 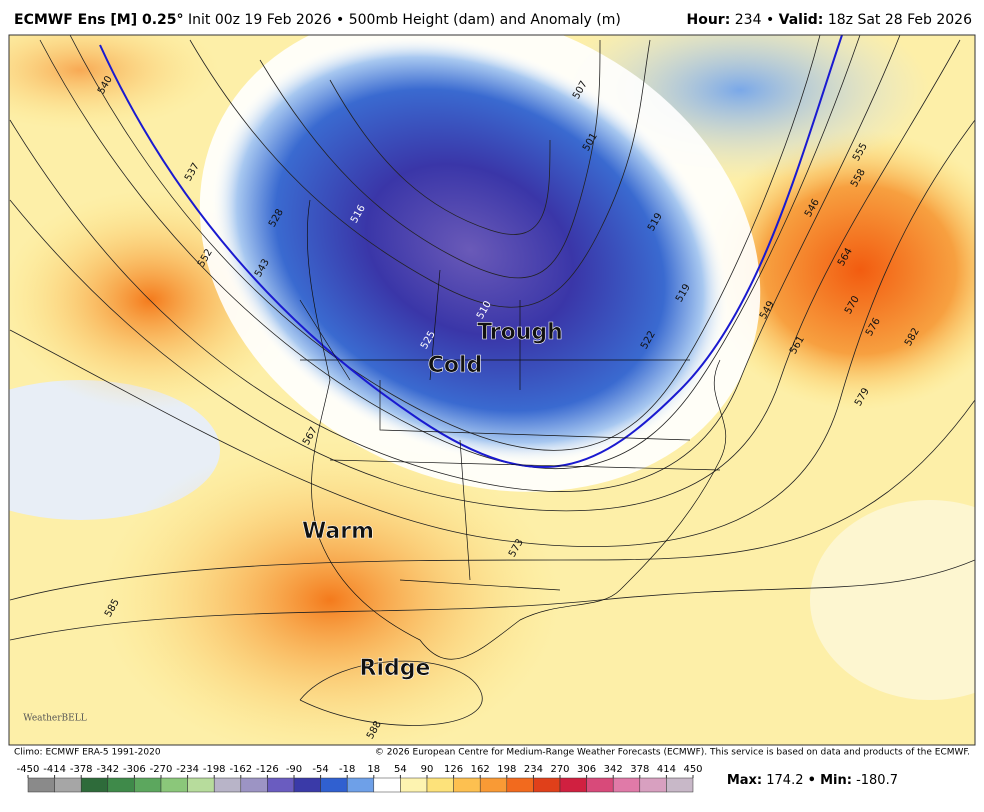 What do you see at coordinates (900, 20) in the screenshot?
I see `valid: 18z Sat 28 Feb 2026` at bounding box center [900, 20].